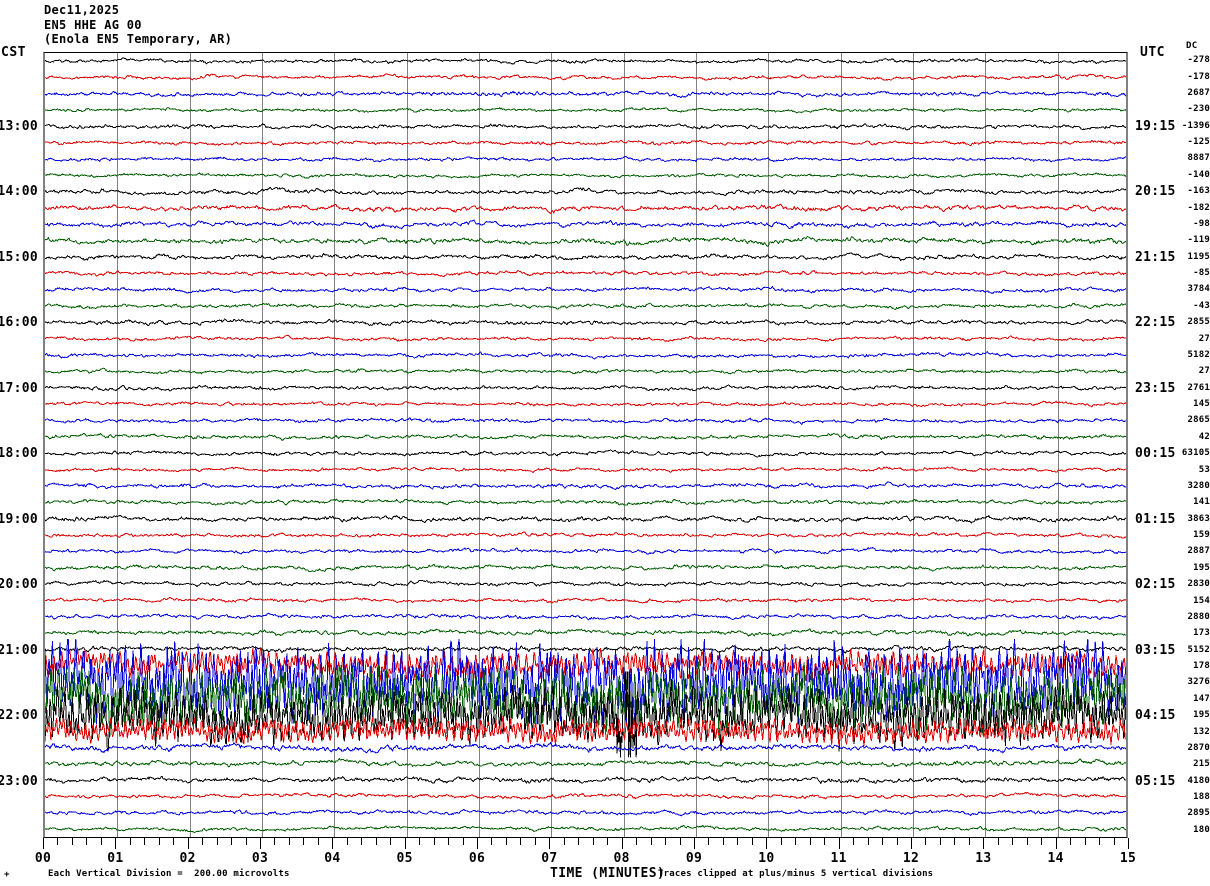  Describe the element at coordinates (1201, 223) in the screenshot. I see `dc-value: -98` at that location.